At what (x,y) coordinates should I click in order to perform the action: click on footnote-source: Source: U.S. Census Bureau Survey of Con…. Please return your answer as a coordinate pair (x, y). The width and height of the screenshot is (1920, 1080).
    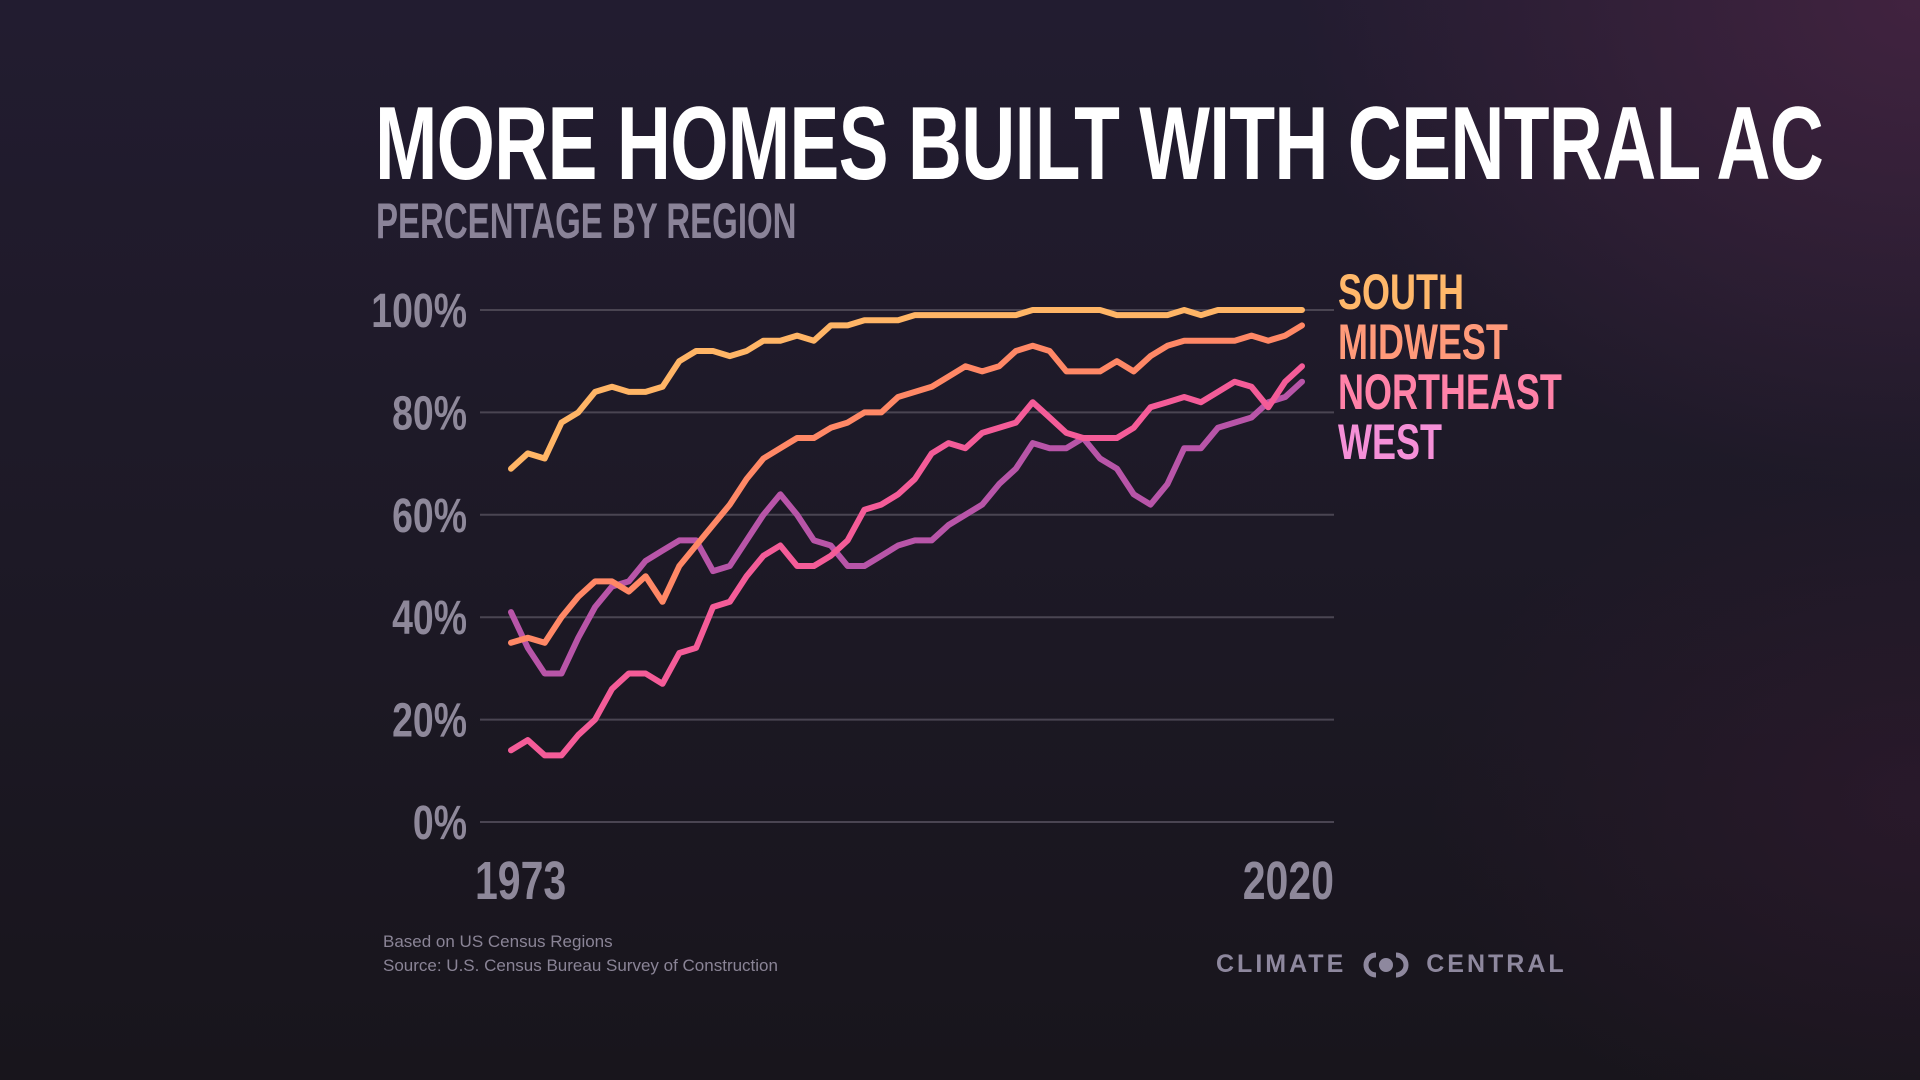
    Looking at the image, I should click on (580, 965).